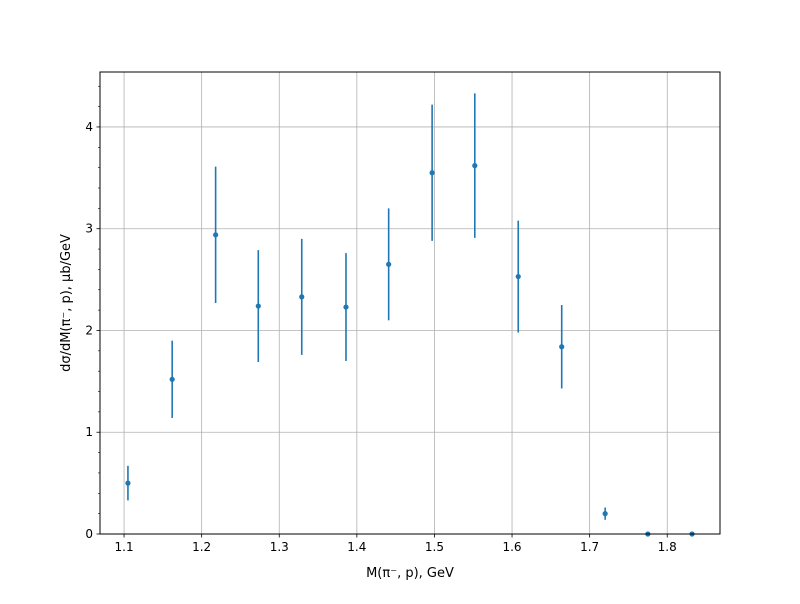 This screenshot has width=800, height=604. What do you see at coordinates (434, 547) in the screenshot?
I see `x-tick-label: 1.5` at bounding box center [434, 547].